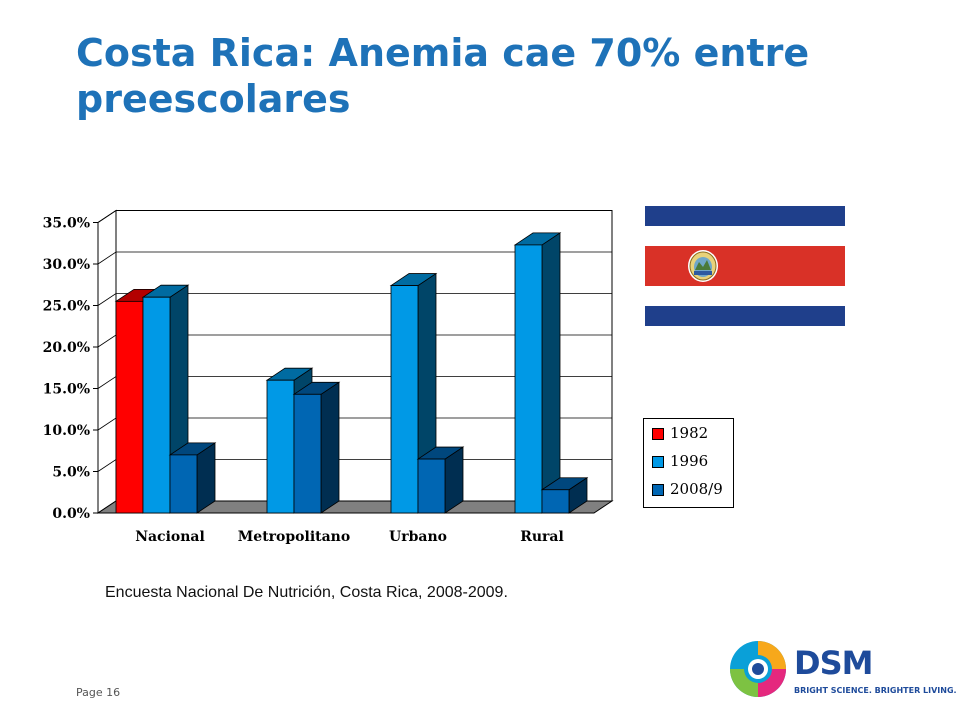 The width and height of the screenshot is (960, 720). What do you see at coordinates (703, 266) in the screenshot?
I see `coat-of-arms-icon` at bounding box center [703, 266].